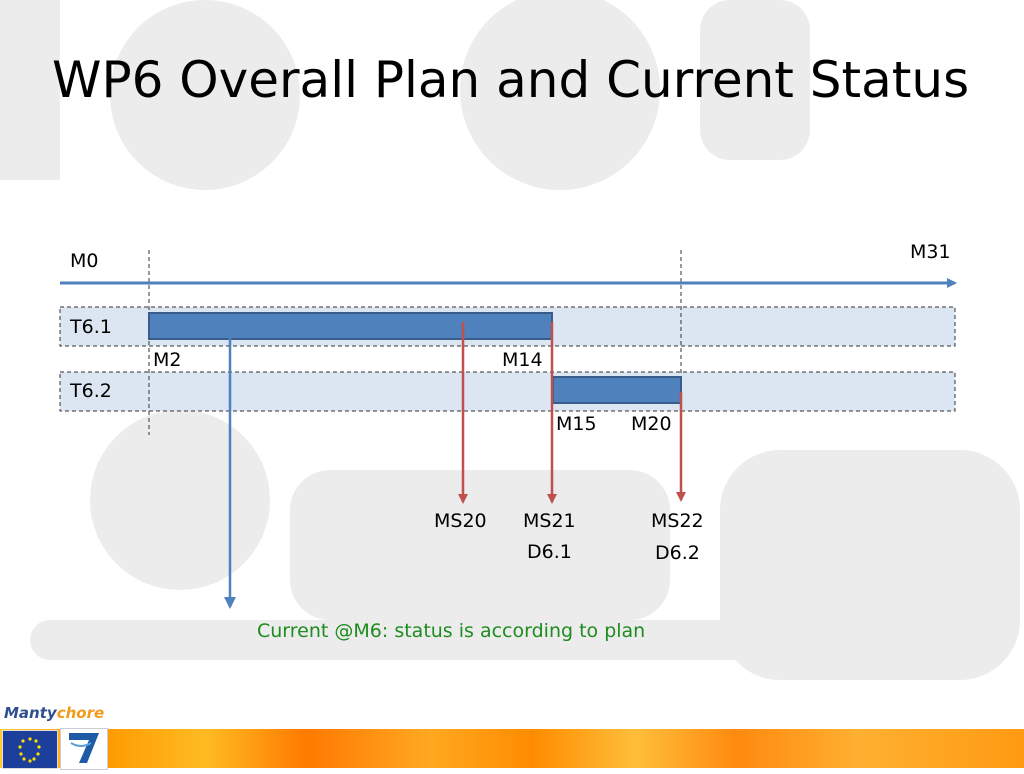 The height and width of the screenshot is (774, 1024). What do you see at coordinates (576, 424) in the screenshot?
I see `task-start-label-t6-2: M15` at bounding box center [576, 424].